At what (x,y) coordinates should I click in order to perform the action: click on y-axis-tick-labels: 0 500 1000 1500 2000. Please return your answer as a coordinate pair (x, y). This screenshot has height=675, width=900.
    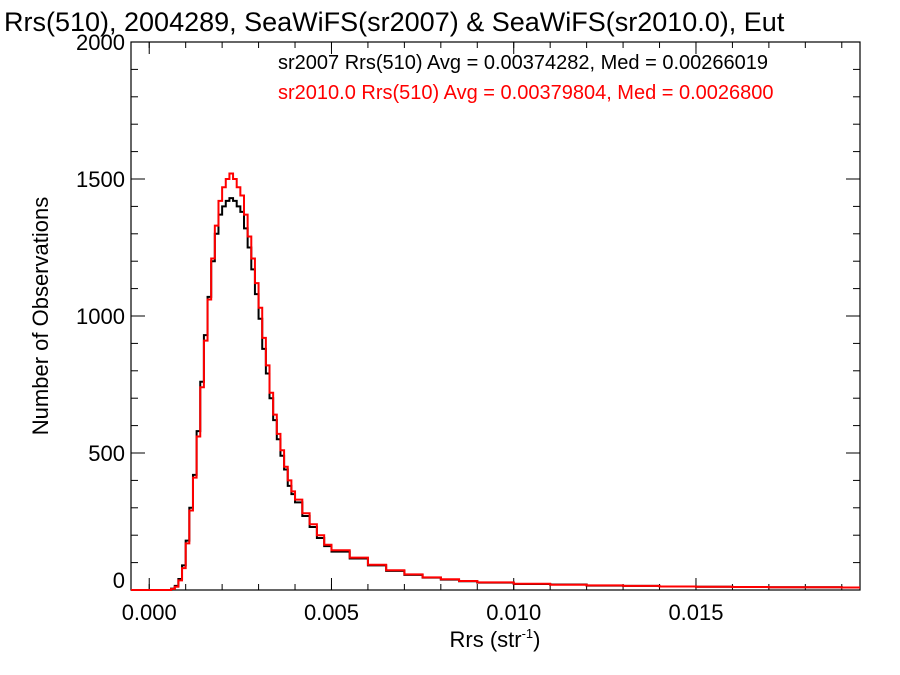
    Looking at the image, I should click on (100, 311).